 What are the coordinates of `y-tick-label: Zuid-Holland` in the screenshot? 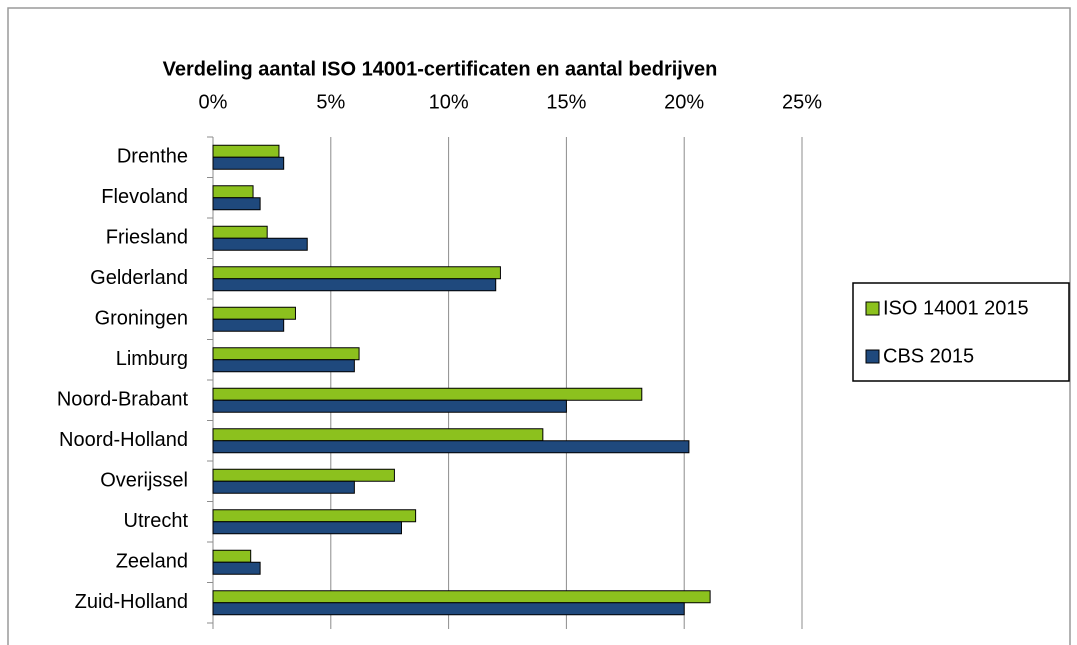 It's located at (131, 602).